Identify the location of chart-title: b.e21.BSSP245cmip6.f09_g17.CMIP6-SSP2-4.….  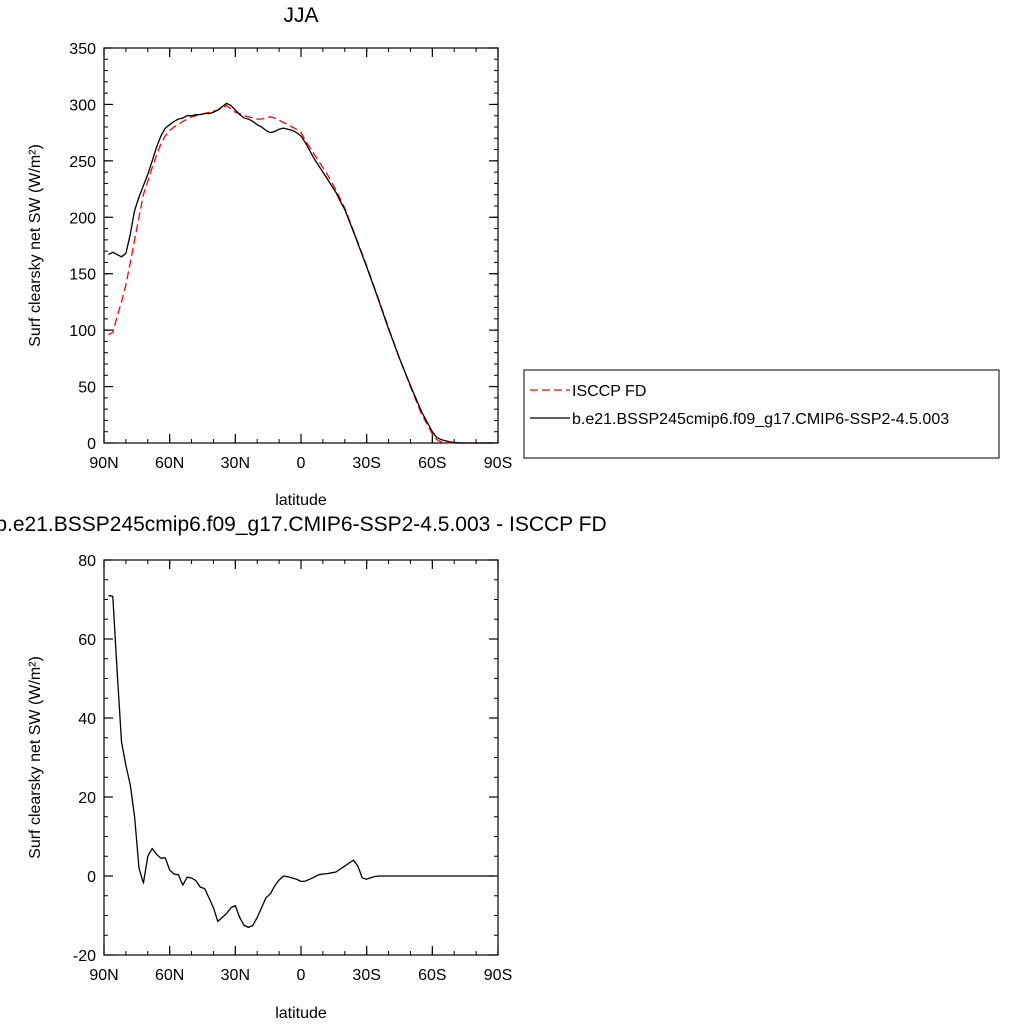
(303, 524).